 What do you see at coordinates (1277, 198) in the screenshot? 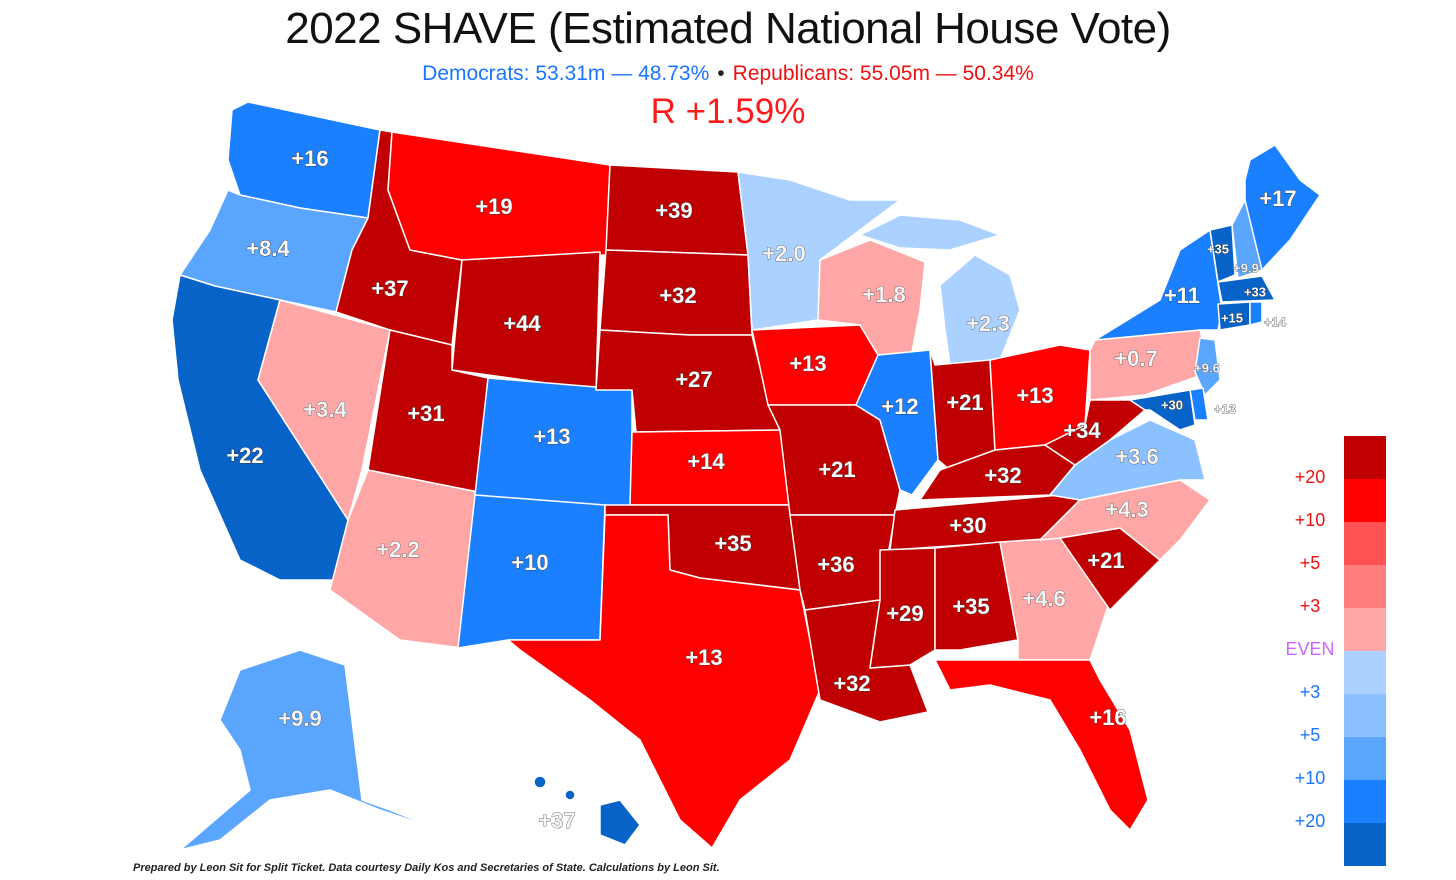
I see `label-ME: +17` at bounding box center [1277, 198].